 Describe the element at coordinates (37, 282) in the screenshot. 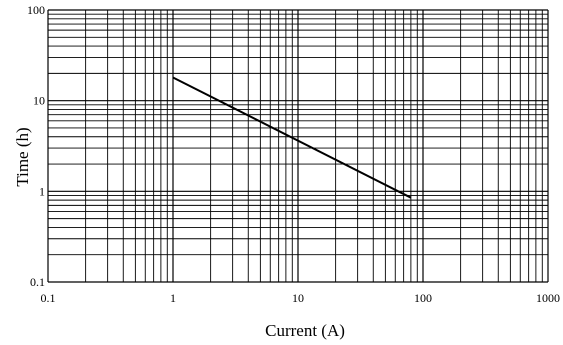

I see `y-tick-label: 0.1` at that location.